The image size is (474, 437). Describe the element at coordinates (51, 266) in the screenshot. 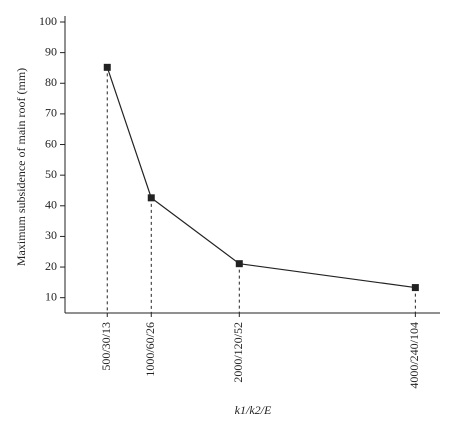

I see `y-tick-label: 20` at that location.